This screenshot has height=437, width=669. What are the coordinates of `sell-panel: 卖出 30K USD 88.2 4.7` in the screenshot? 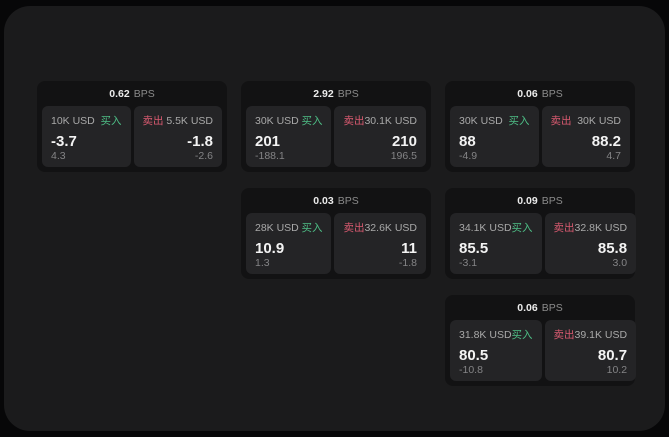 It's located at (585, 136).